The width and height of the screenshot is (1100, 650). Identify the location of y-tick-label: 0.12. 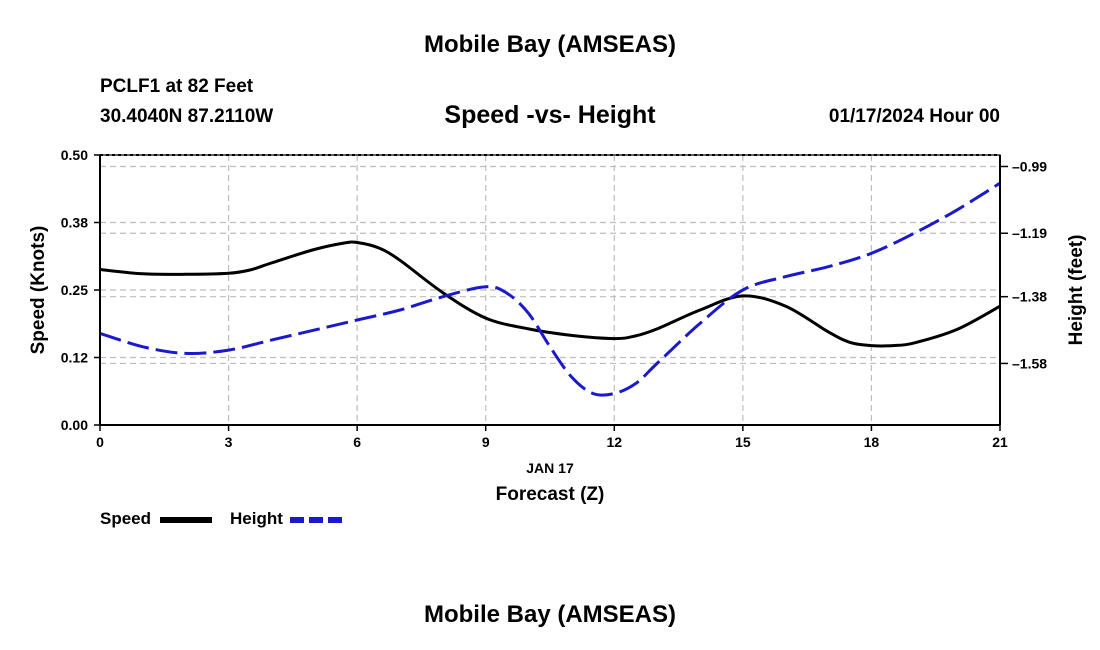
(74, 358).